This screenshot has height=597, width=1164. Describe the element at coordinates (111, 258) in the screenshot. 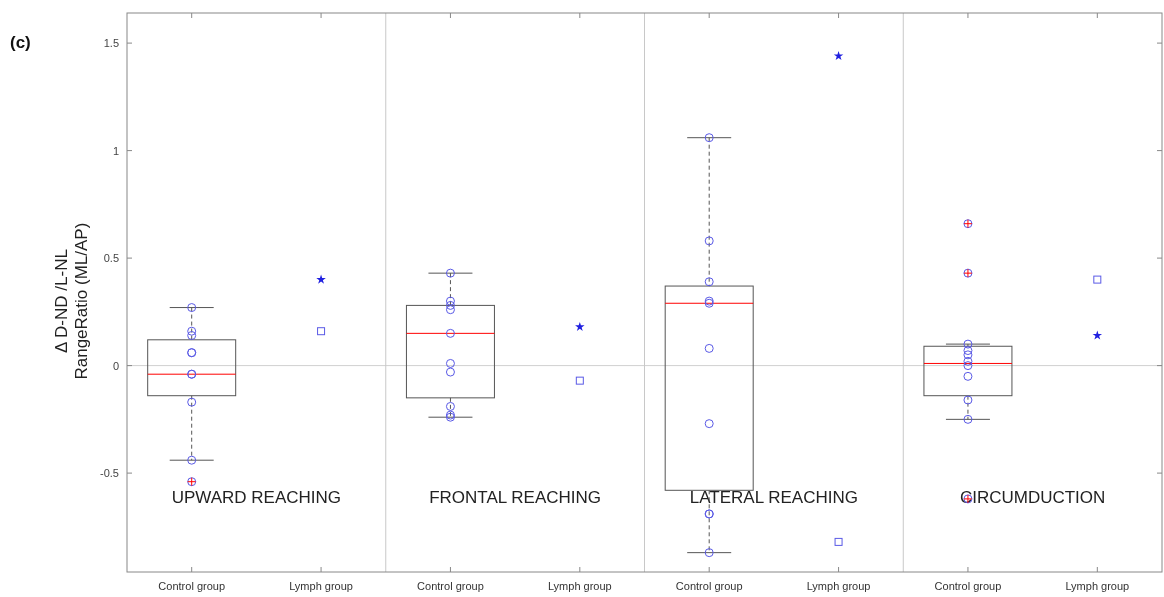

I see `y-tick-label: 0.5` at that location.